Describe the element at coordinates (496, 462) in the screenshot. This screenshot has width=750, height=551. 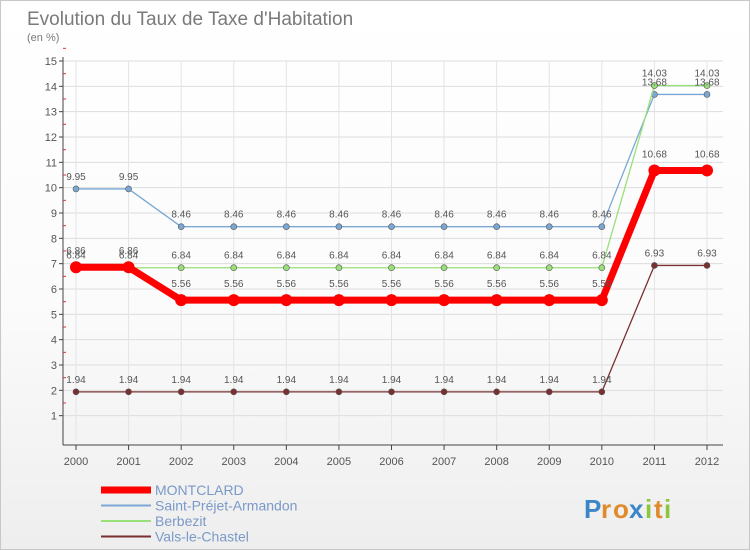
I see `x-tick-label: 2008` at that location.